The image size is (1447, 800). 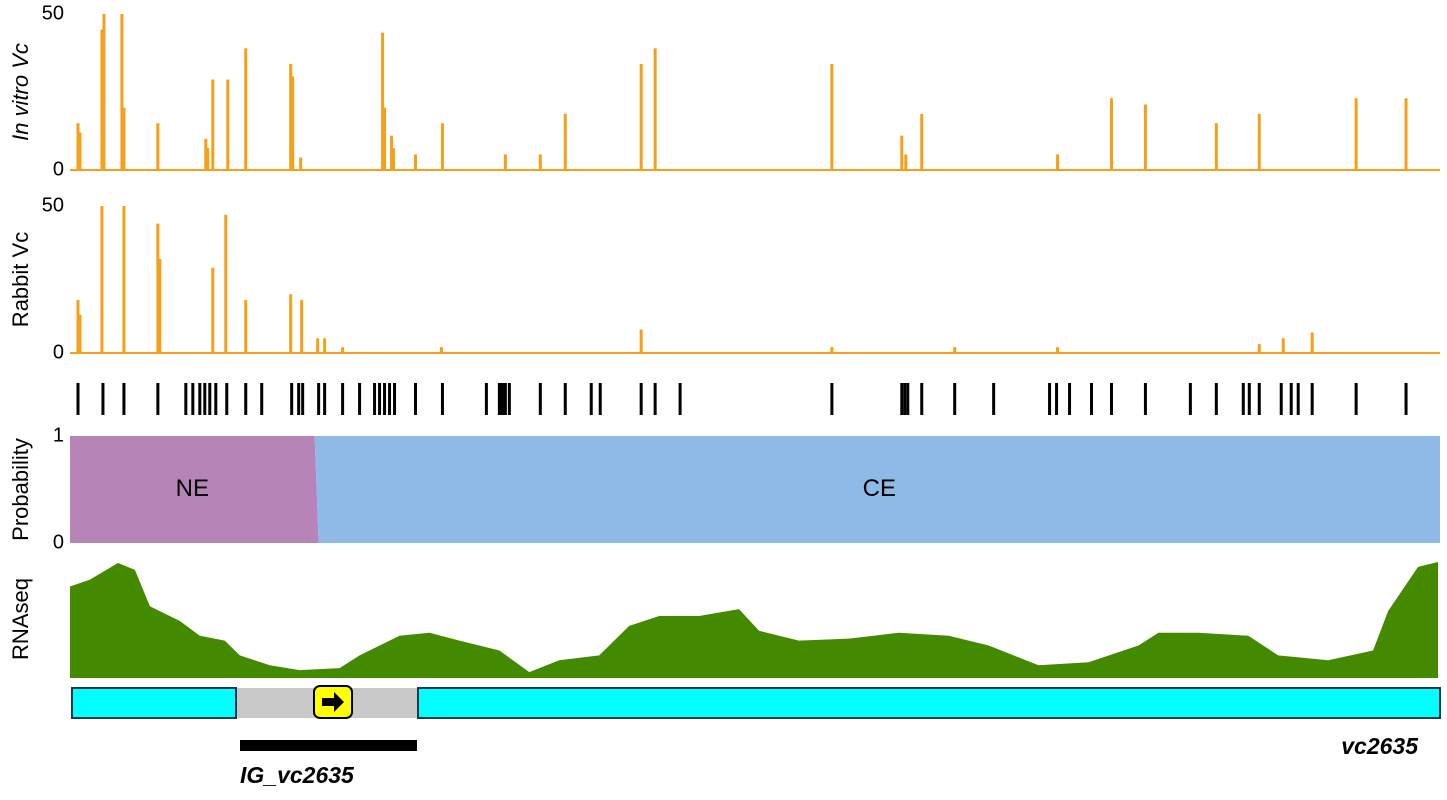 I want to click on y-tick-label: 1, so click(x=58, y=435).